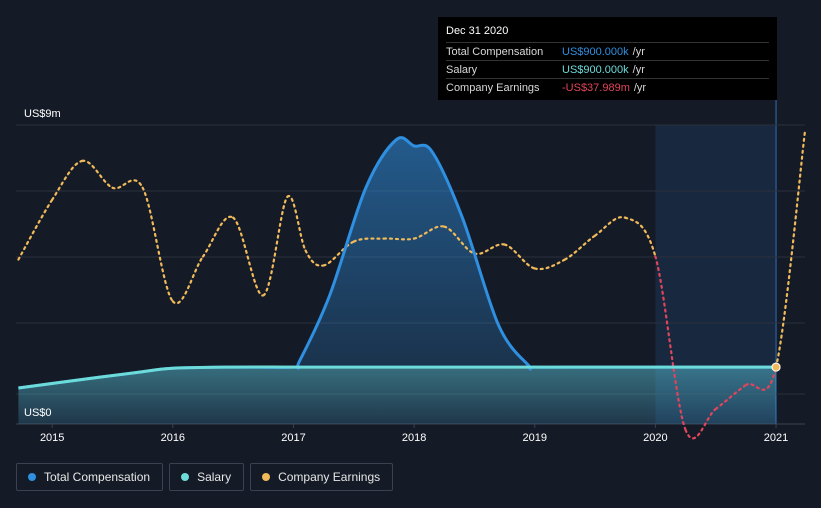  I want to click on y-label-bottom: US$0, so click(38, 413).